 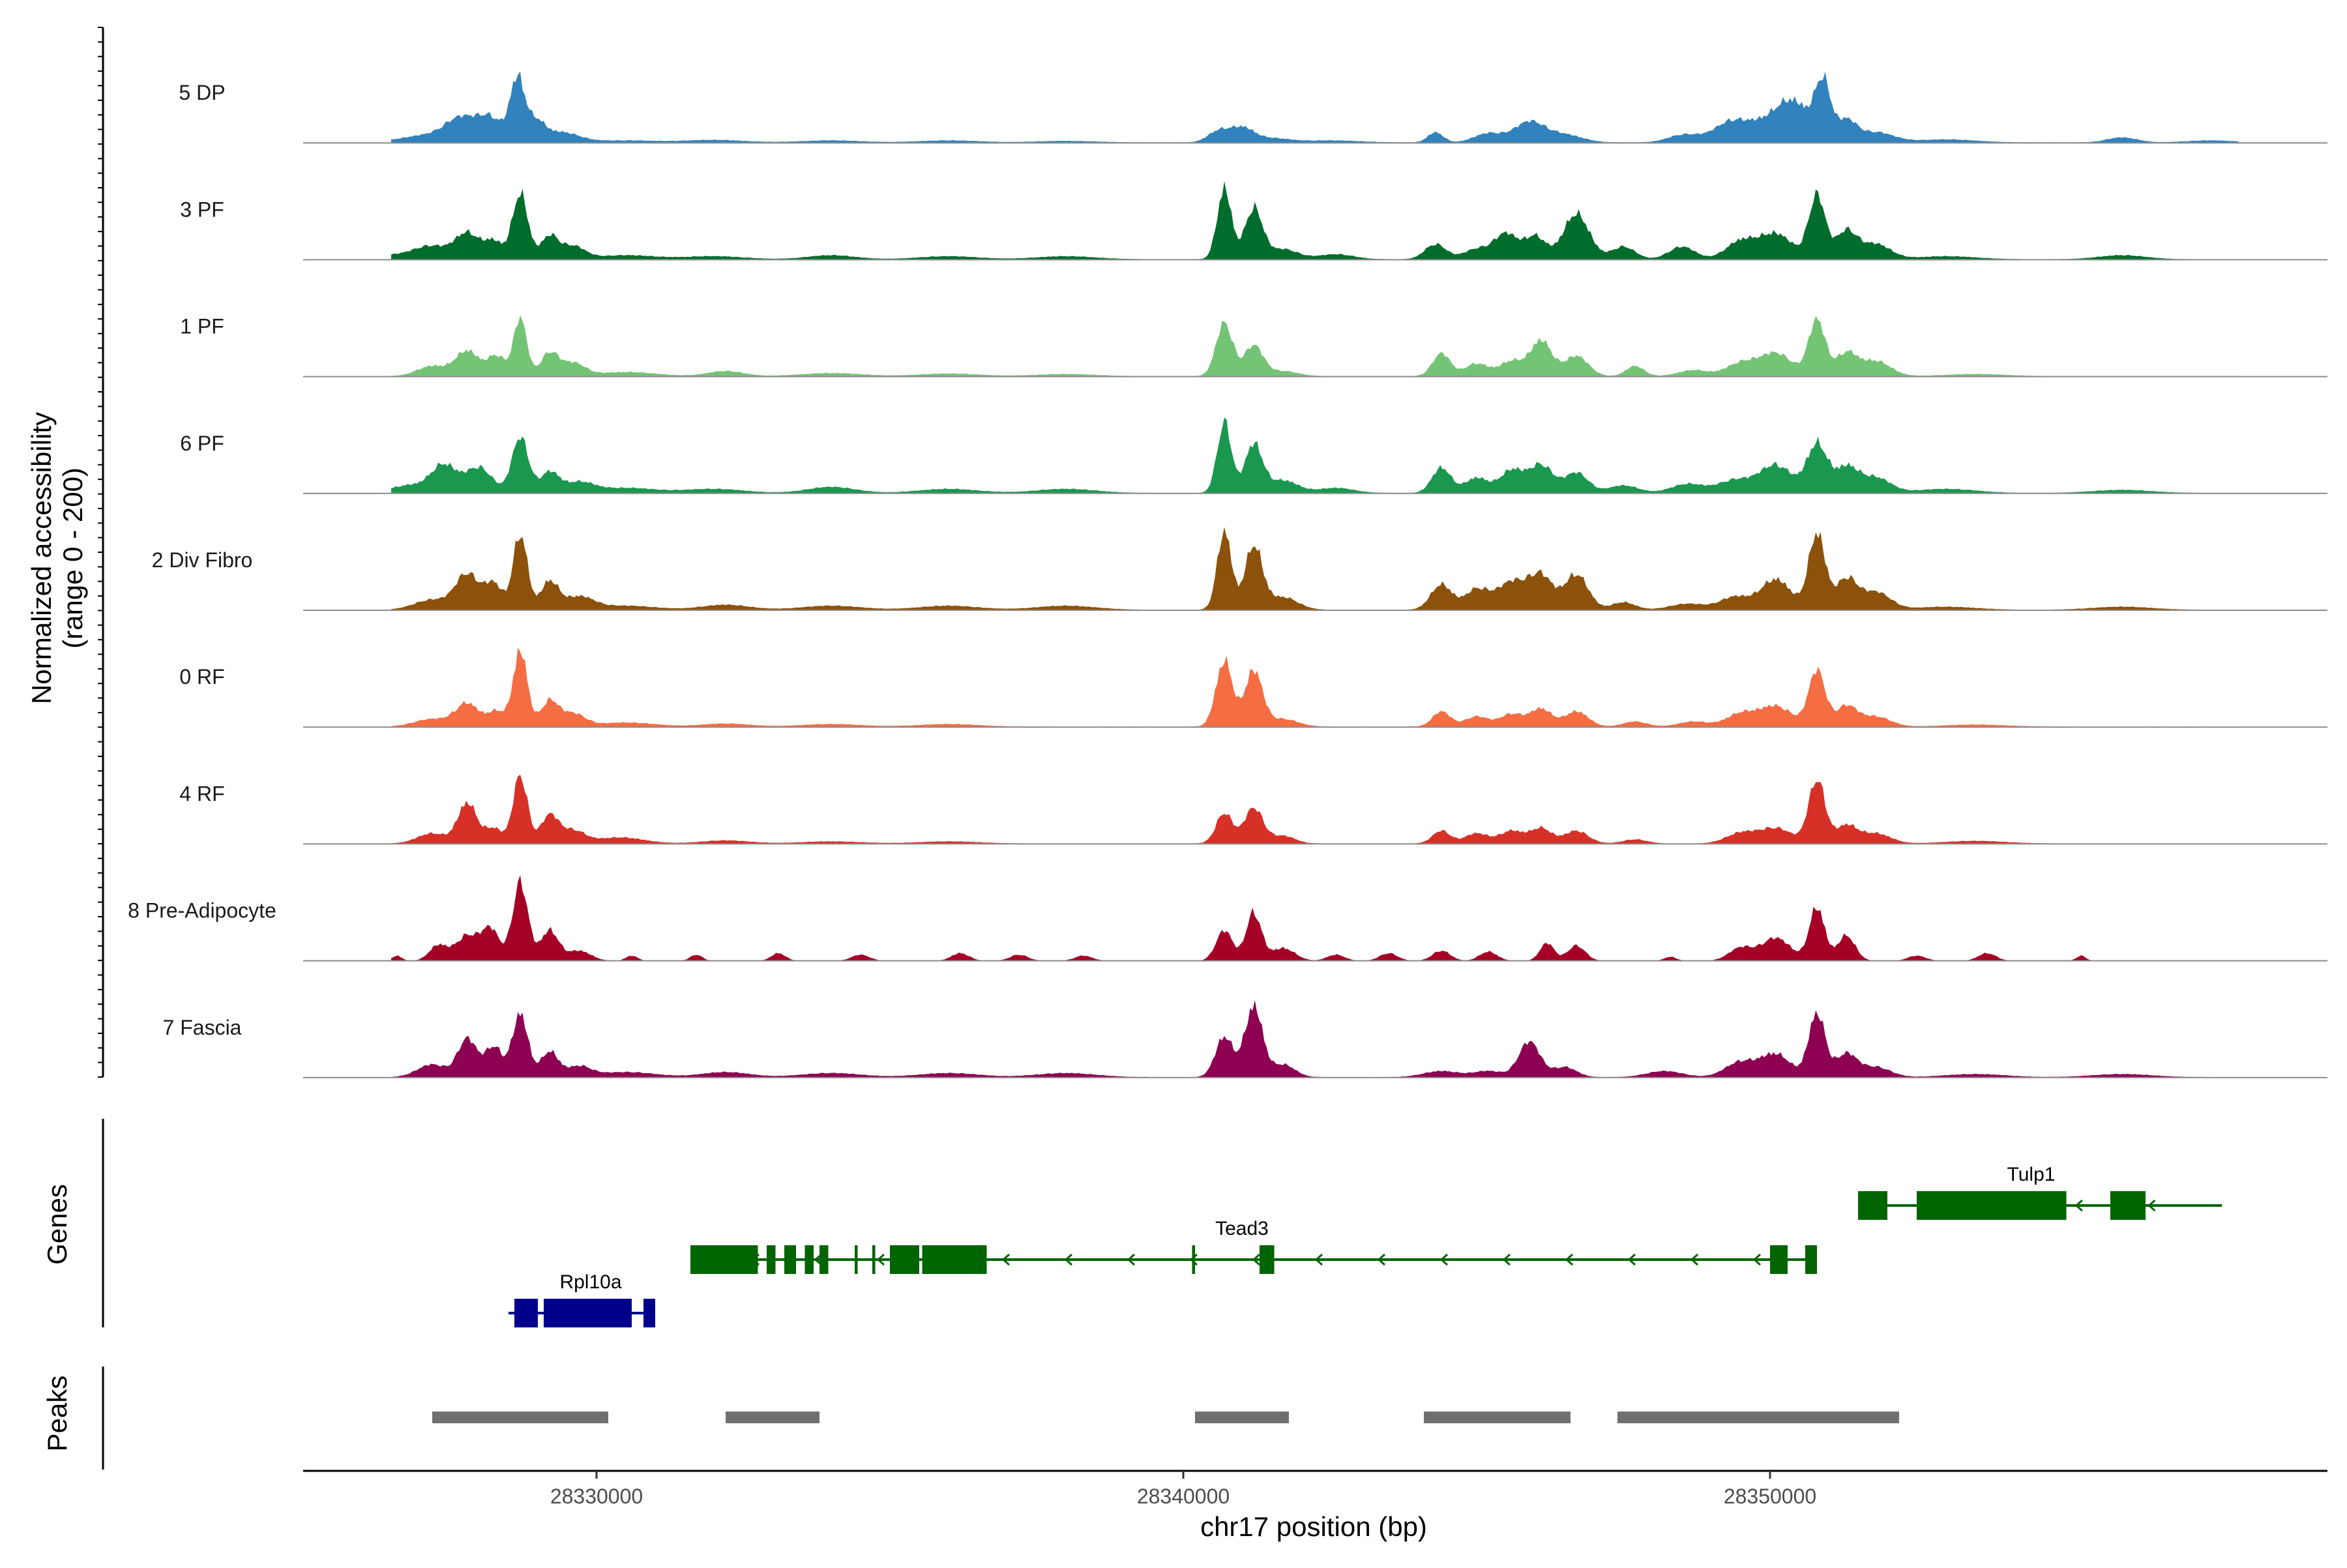 I want to click on track-6: 4 RF, so click(x=1253, y=810).